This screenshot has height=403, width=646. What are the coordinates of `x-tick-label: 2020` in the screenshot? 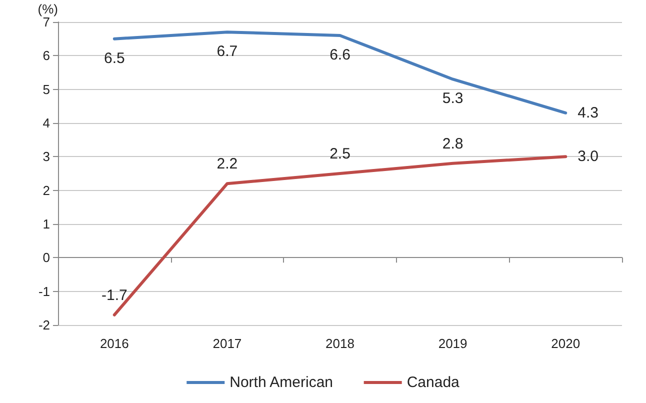 It's located at (565, 343).